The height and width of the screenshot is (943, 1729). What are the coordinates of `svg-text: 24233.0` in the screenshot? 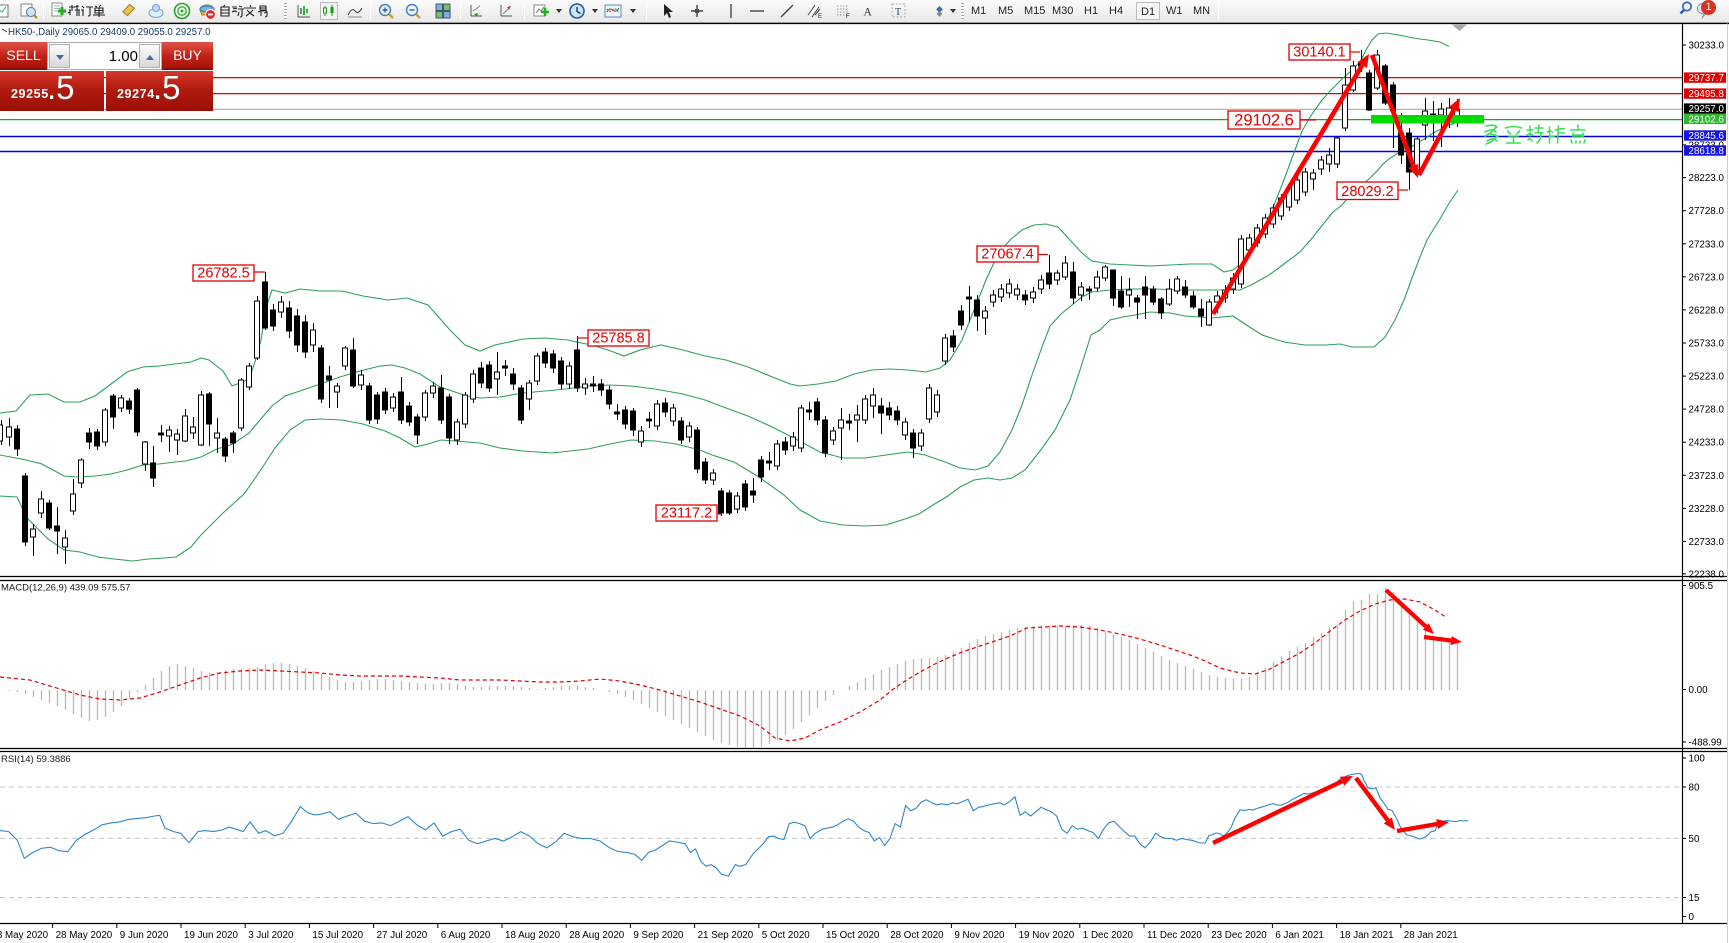 It's located at (1707, 443).